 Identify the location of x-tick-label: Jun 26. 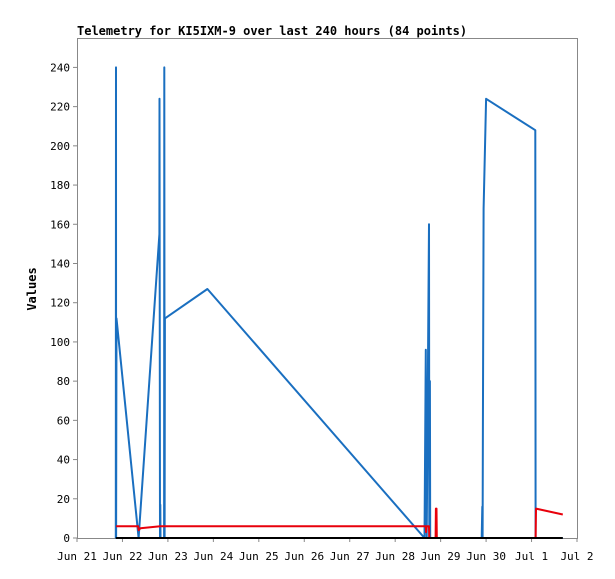
(304, 556).